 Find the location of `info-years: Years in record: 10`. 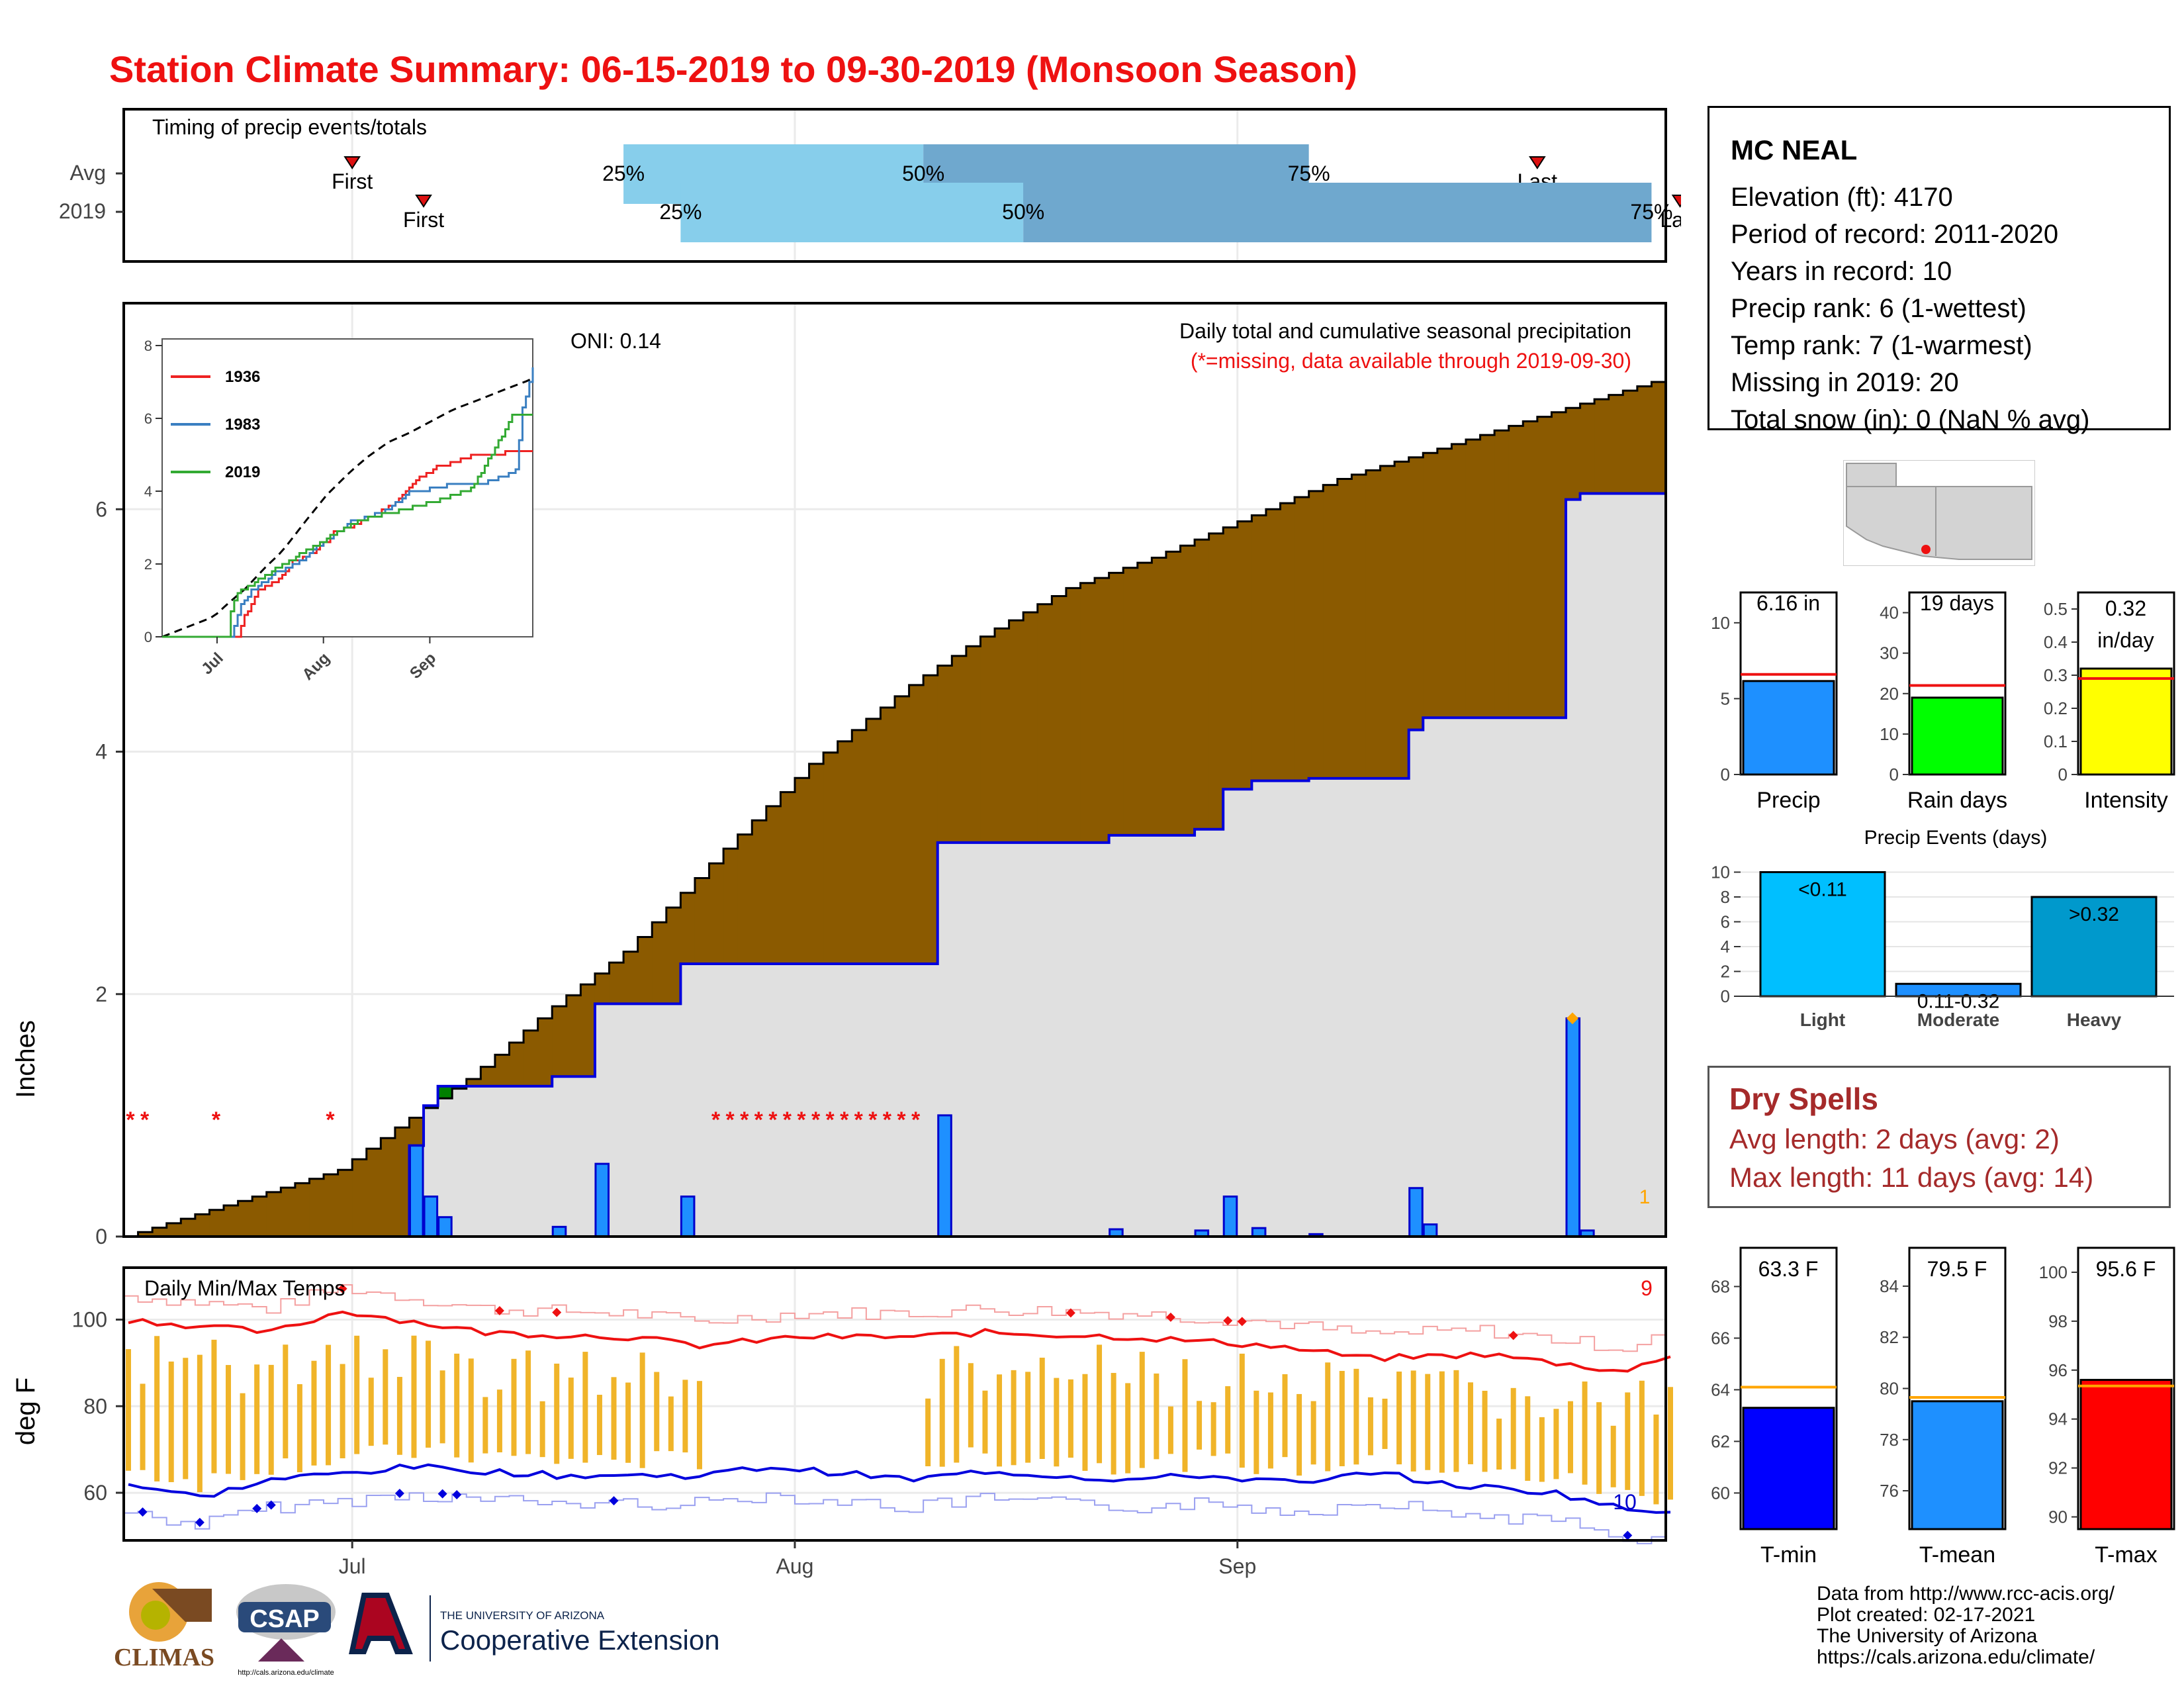

info-years: Years in record: 10 is located at coordinates (1841, 271).